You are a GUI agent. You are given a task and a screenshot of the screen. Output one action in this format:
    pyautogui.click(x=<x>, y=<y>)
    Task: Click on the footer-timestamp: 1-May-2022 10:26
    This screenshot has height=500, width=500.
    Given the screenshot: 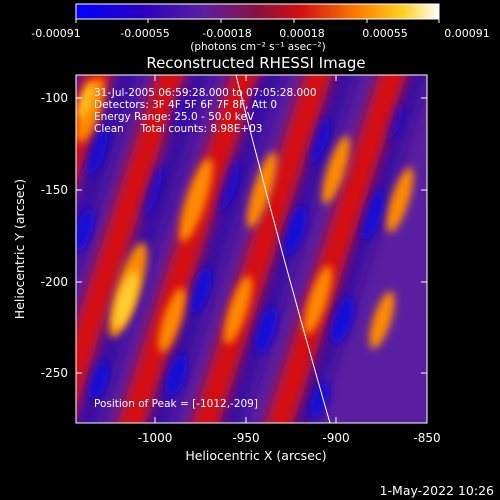 What is the action you would take?
    pyautogui.click(x=437, y=490)
    